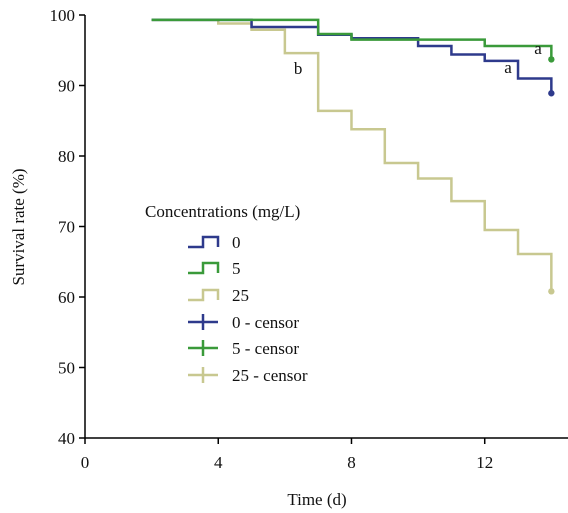 The image size is (568, 513). Describe the element at coordinates (222, 211) in the screenshot. I see `legend-title: Concentrations (mg/L)` at that location.